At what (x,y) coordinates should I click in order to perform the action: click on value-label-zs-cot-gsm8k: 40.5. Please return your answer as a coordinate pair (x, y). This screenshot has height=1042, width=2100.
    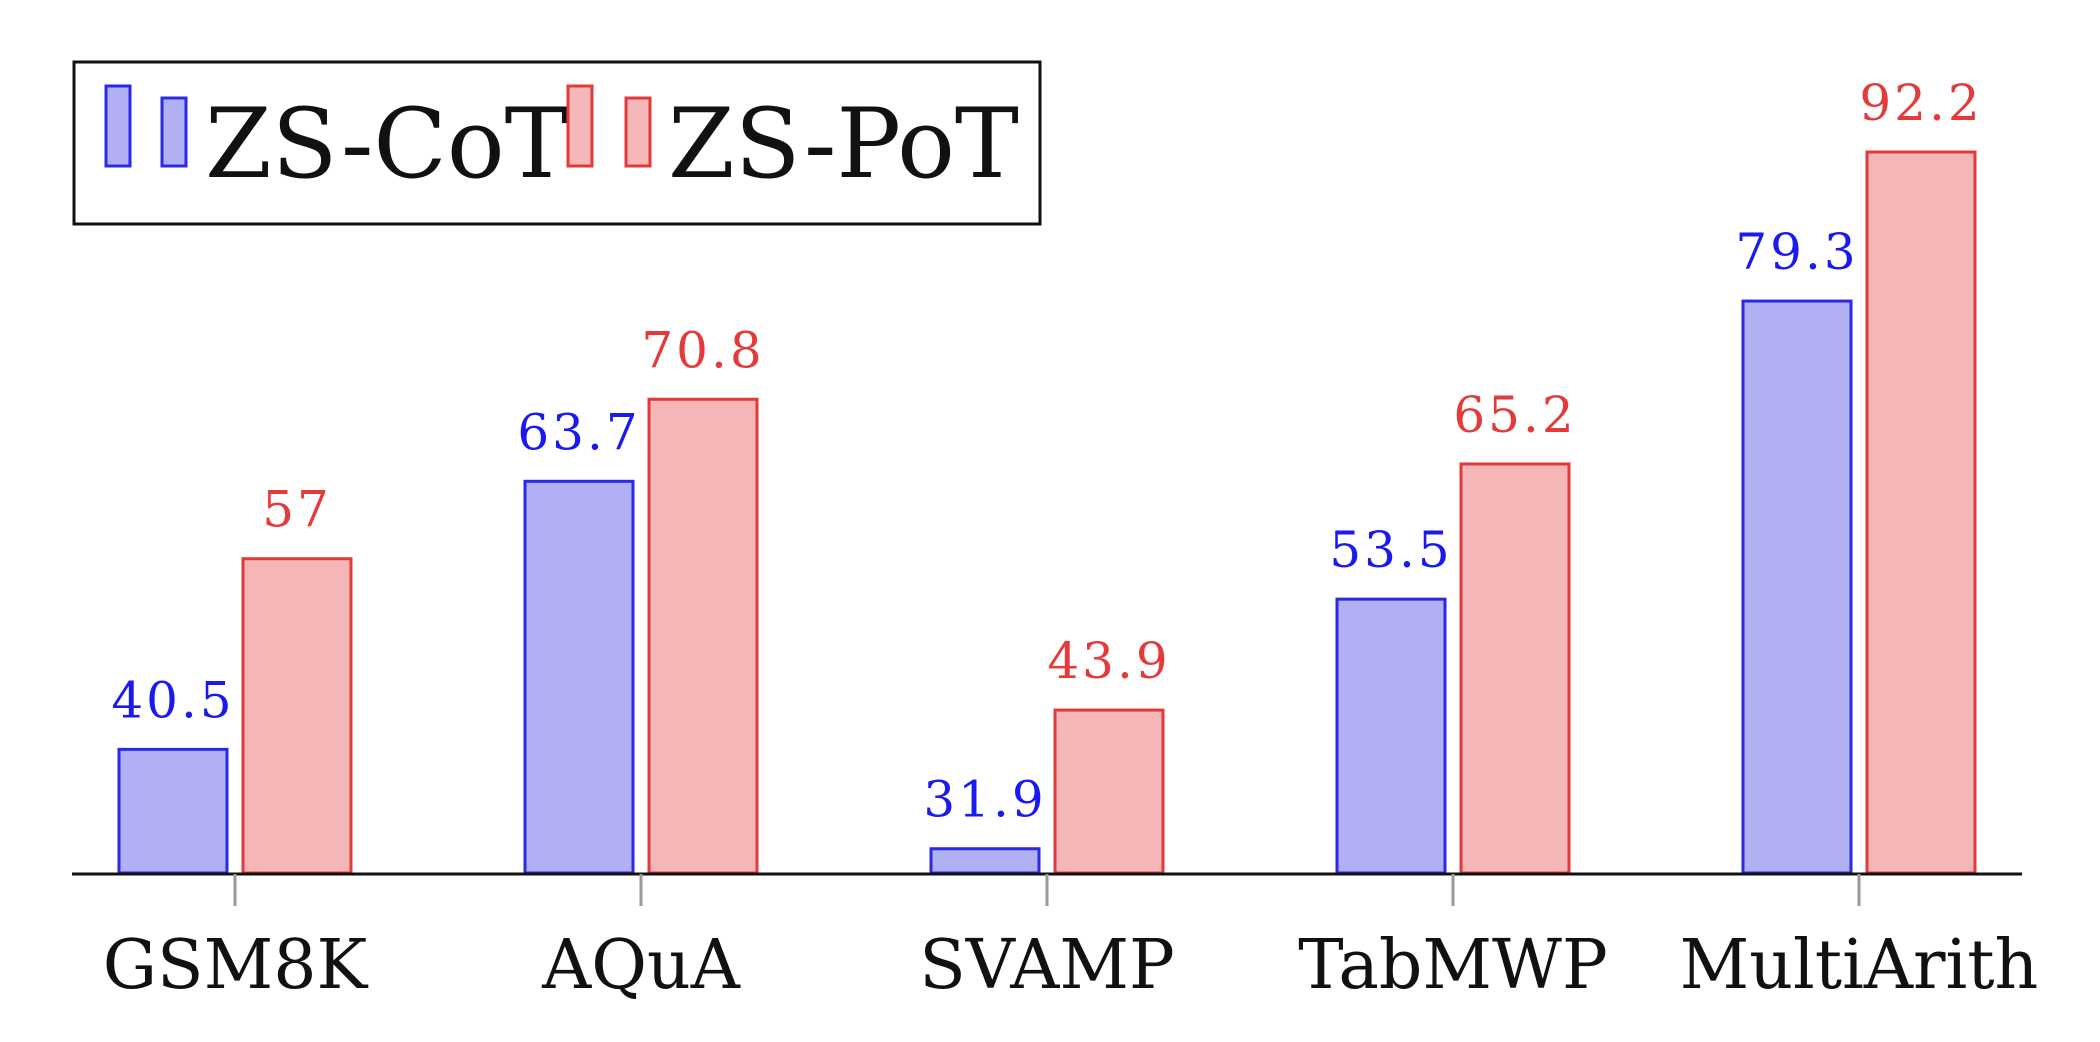
    Looking at the image, I should click on (172, 700).